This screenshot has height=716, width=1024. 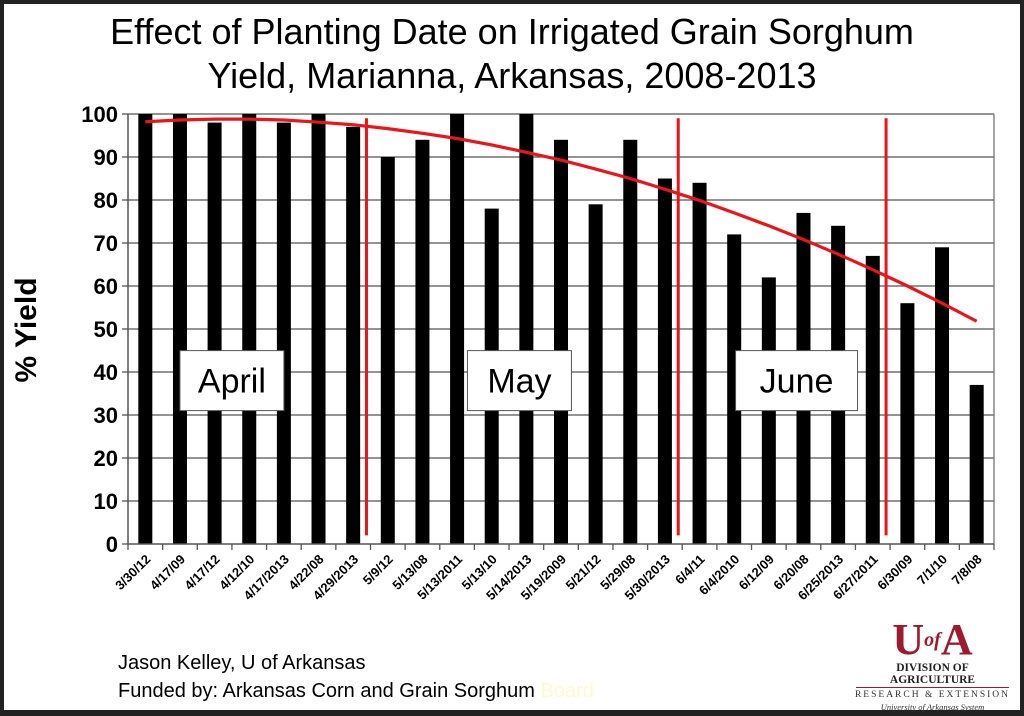 What do you see at coordinates (242, 663) in the screenshot?
I see `author-credit: Jason Kelley, U of Arkansas` at bounding box center [242, 663].